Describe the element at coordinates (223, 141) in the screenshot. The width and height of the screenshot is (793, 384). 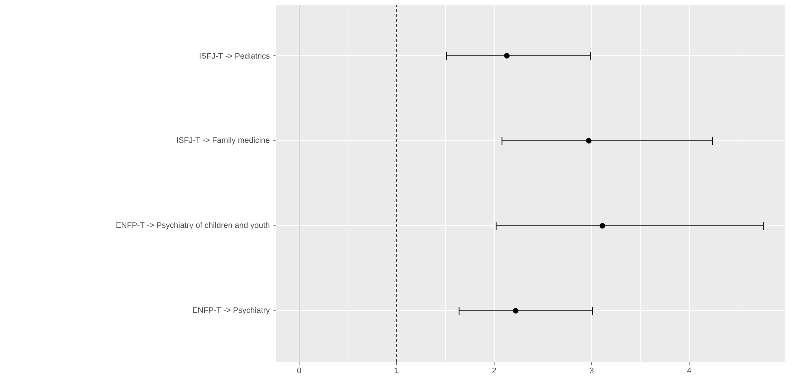
I see `y-tick-label: ISFJ-T -> Family medicine` at that location.